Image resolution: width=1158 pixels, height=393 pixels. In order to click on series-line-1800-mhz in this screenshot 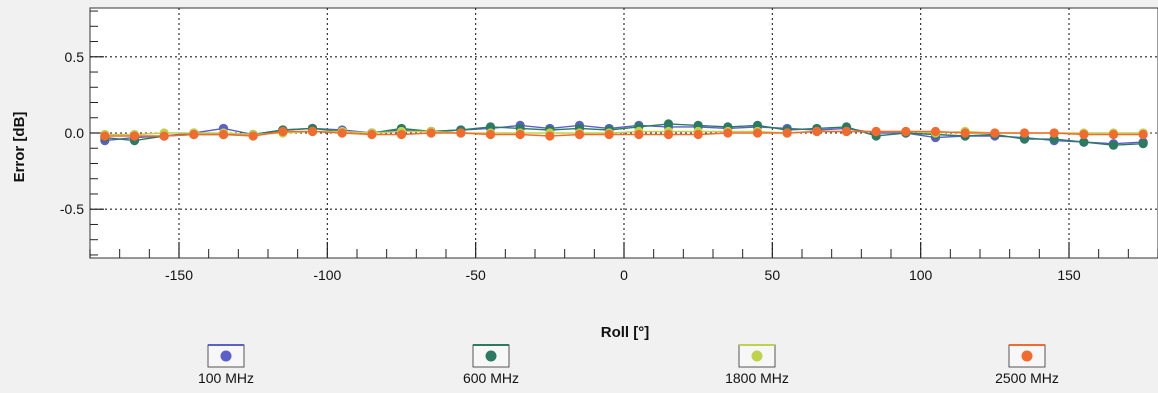, I will do `click(624, 133)`.